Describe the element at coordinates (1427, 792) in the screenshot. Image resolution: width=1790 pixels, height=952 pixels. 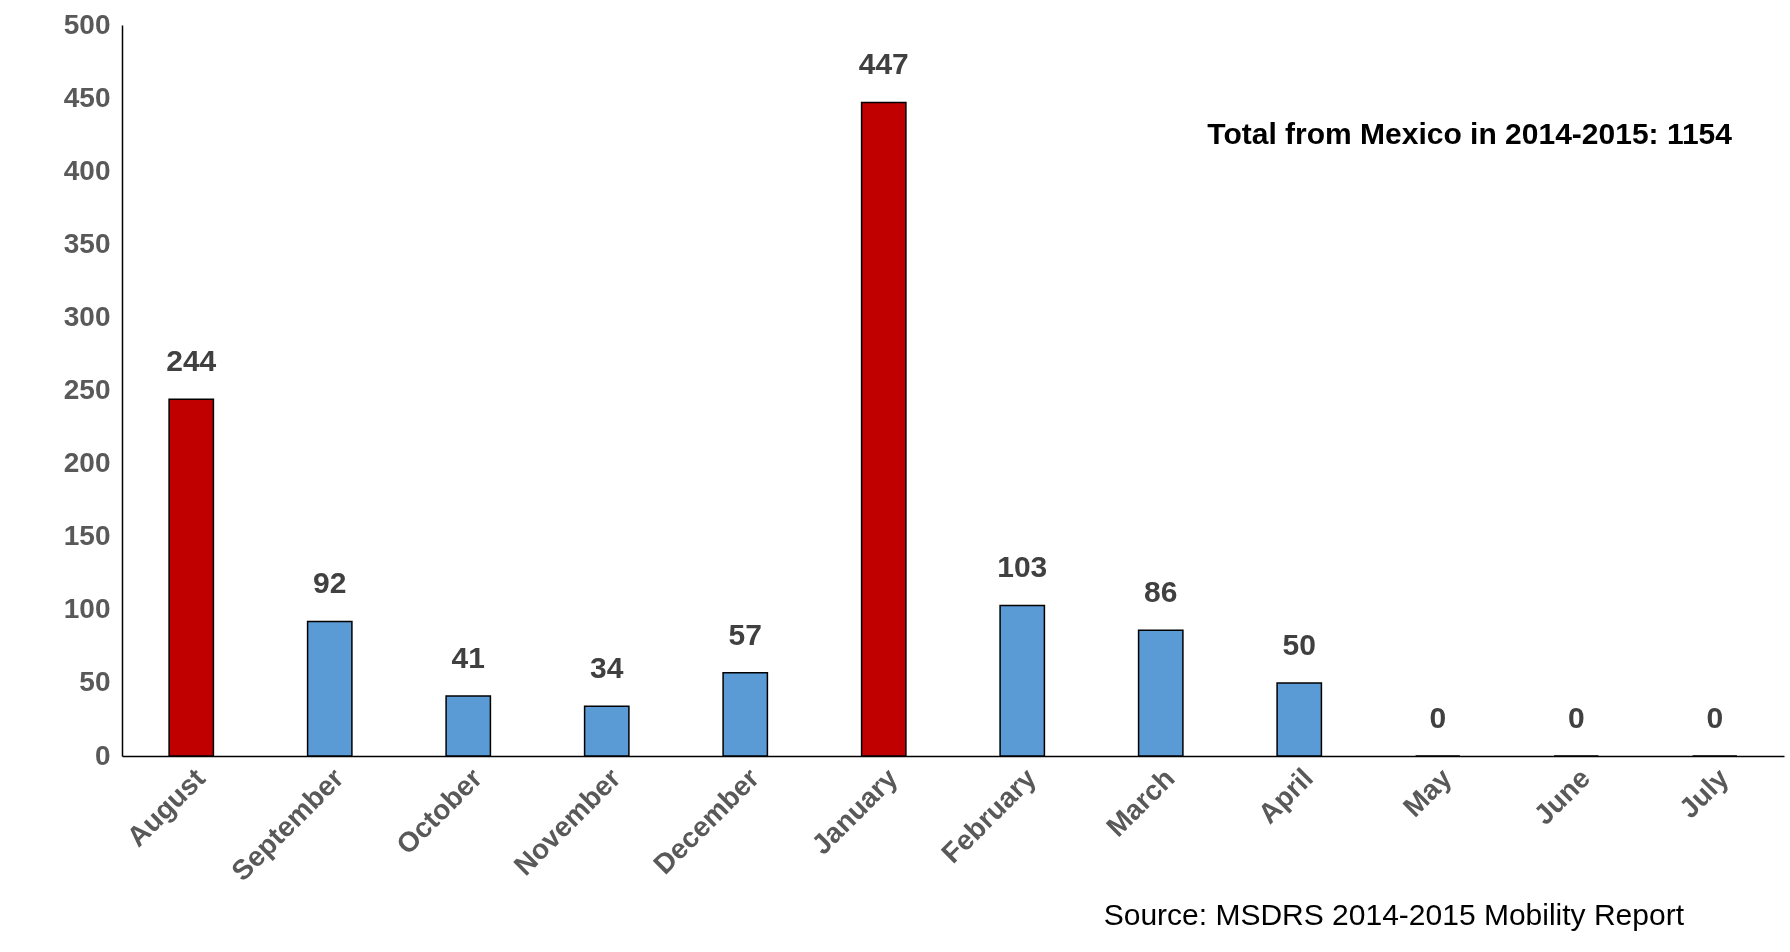
I see `x-tick-label: May` at that location.